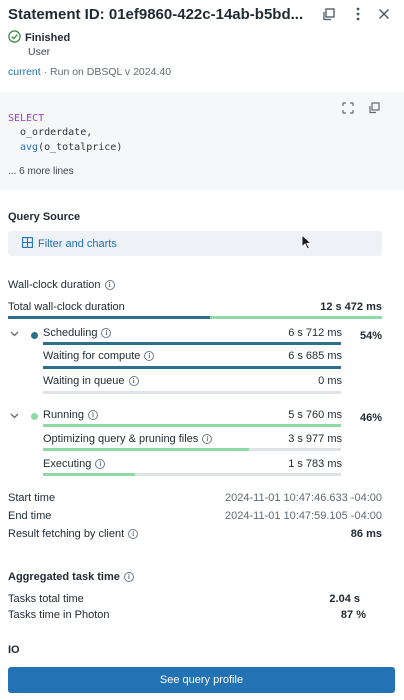 The height and width of the screenshot is (700, 404). Describe the element at coordinates (384, 14) in the screenshot. I see `close-icon` at that location.